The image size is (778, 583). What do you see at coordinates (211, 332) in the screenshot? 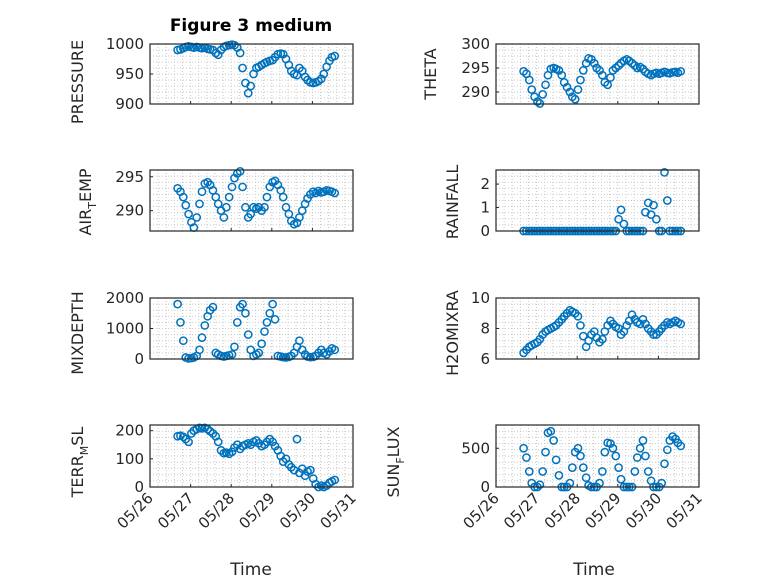
I see `mixdepth-axes: MIXDEPTH 0 1000 2000` at bounding box center [211, 332].